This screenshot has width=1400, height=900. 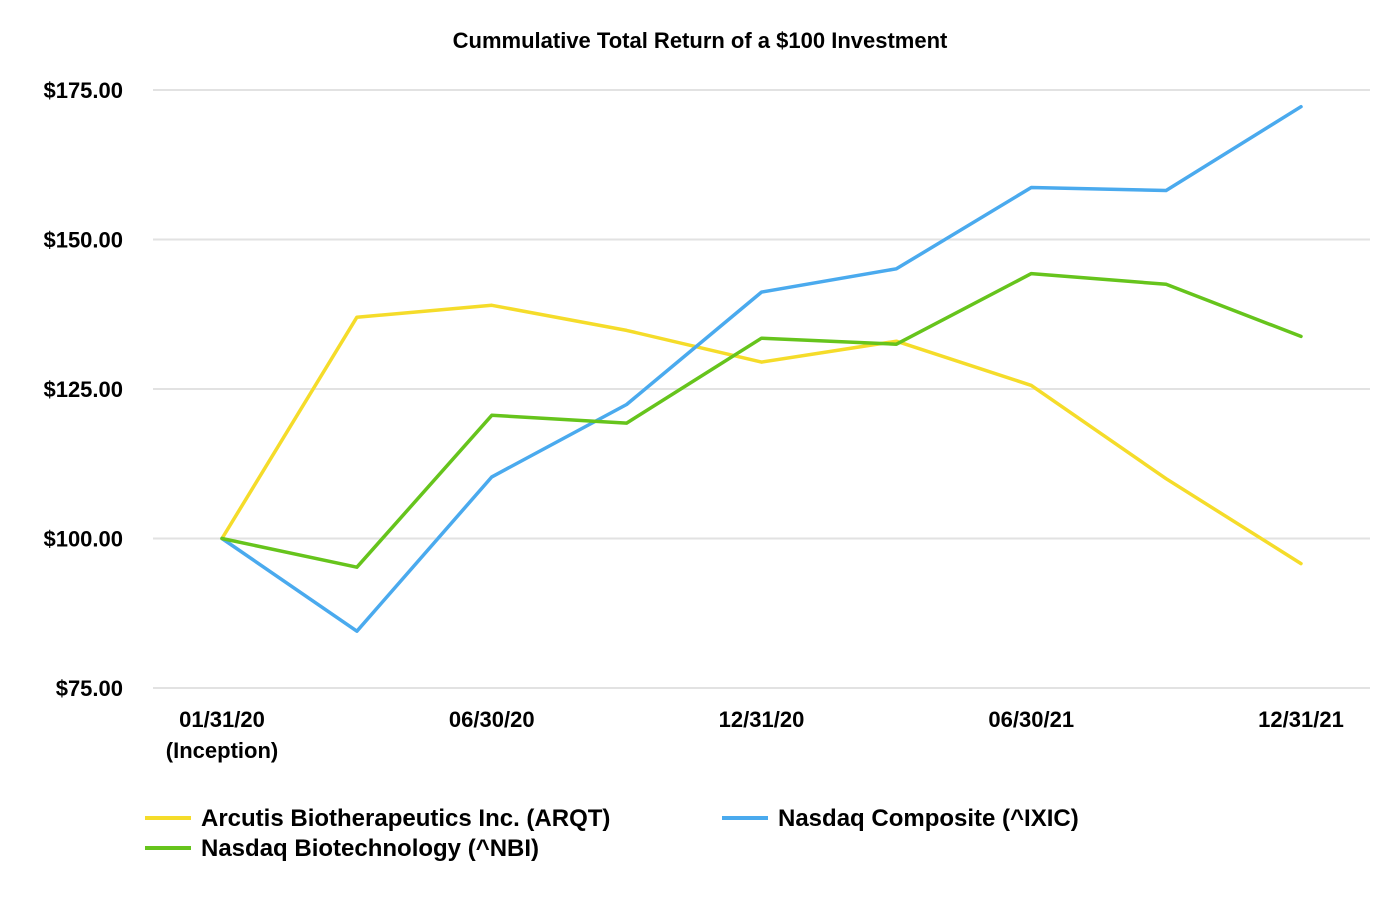 I want to click on y-tick-label: $75.00, so click(x=89, y=688).